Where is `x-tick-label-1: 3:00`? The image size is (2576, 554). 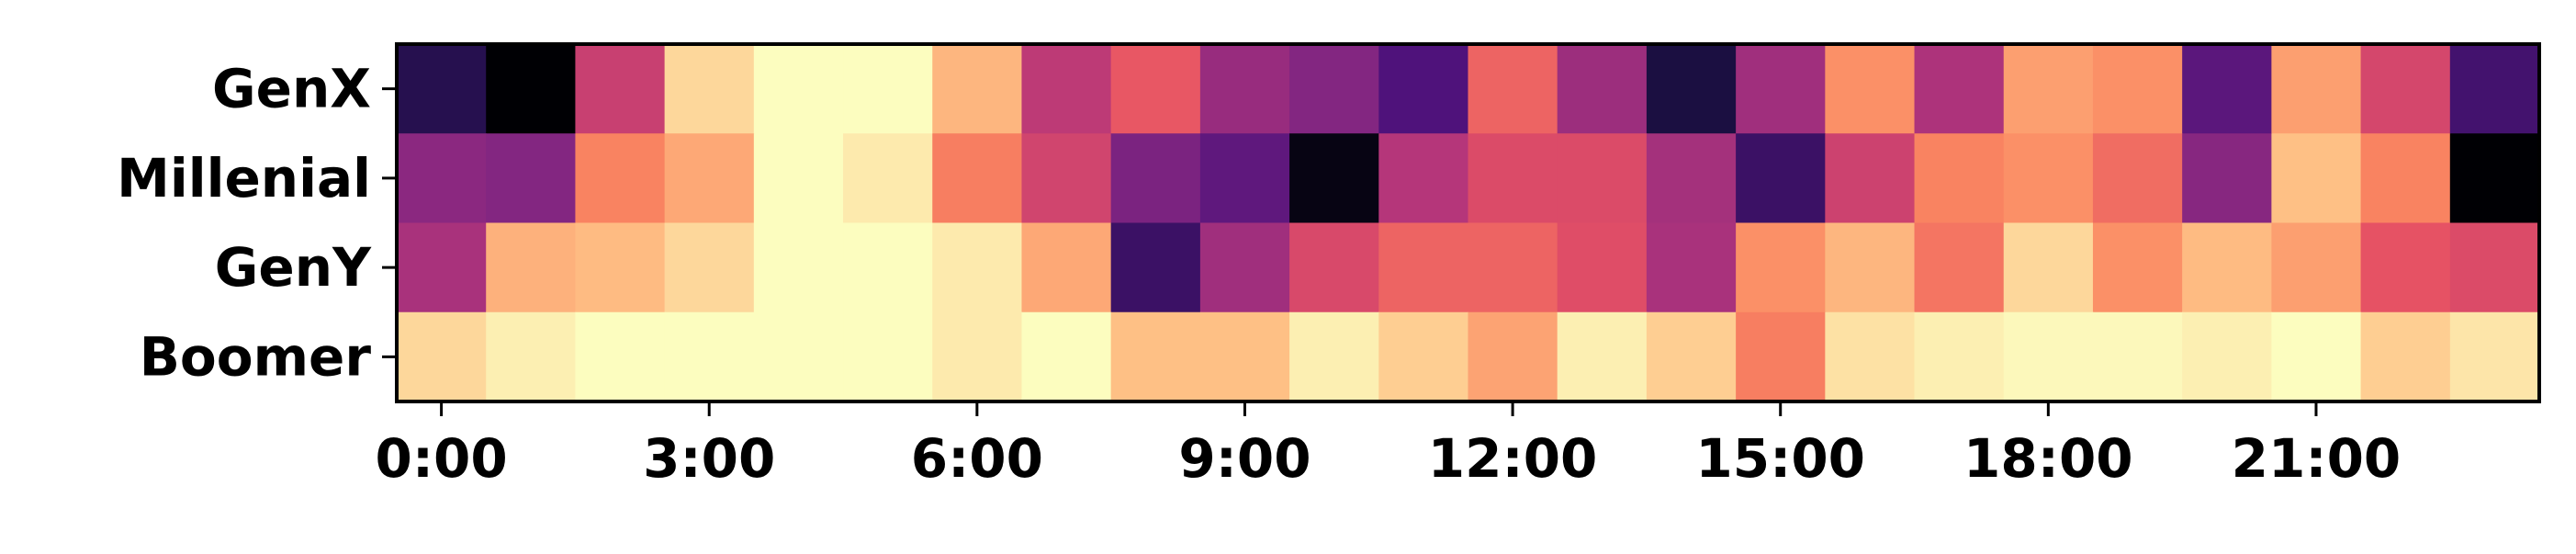
x-tick-label-1: 3:00 is located at coordinates (709, 458).